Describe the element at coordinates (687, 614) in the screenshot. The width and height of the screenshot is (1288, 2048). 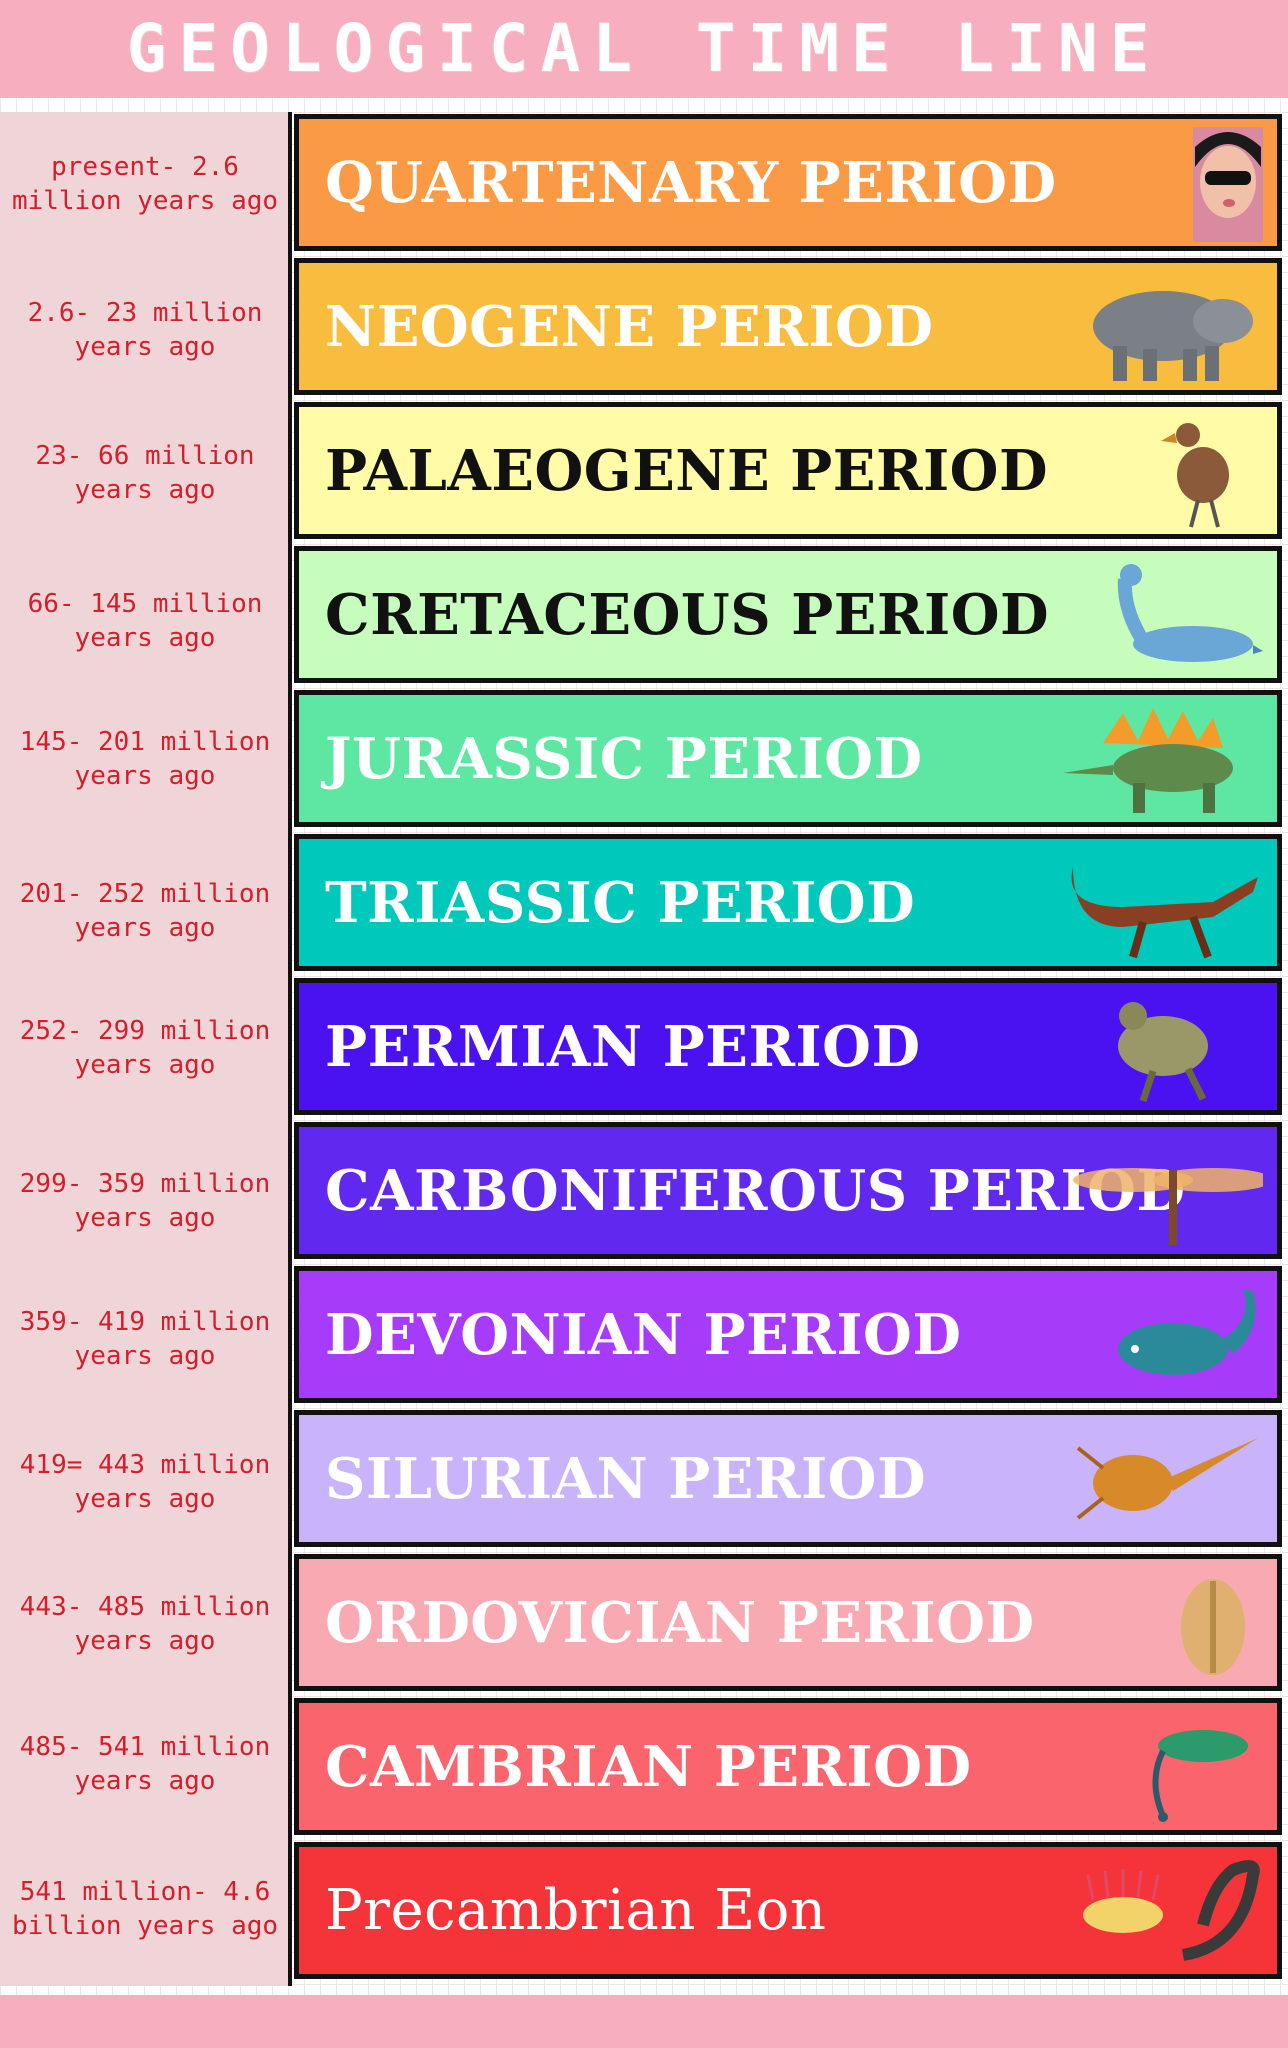
I see `period-name: CRETACEOUS PERIOD` at that location.